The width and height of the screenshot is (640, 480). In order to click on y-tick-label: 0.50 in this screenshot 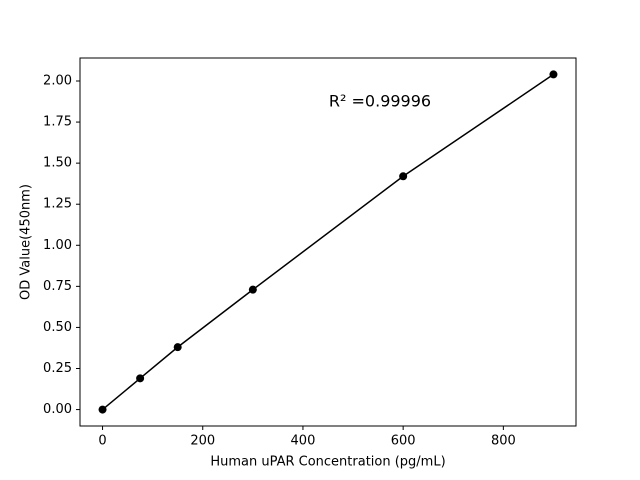, I will do `click(57, 327)`.